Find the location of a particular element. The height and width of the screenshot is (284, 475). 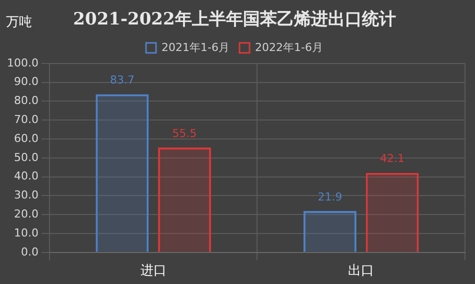

data-label: 83.7 is located at coordinates (122, 80).